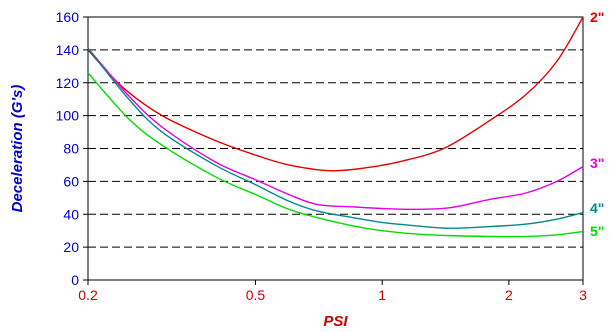 This screenshot has height=332, width=610. What do you see at coordinates (382, 295) in the screenshot?
I see `x-tick-label: 1` at bounding box center [382, 295].